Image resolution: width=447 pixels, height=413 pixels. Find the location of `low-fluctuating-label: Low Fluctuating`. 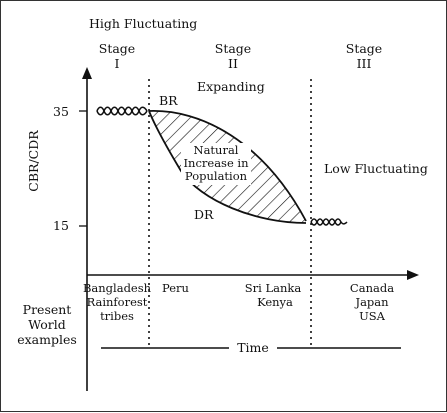

low-fluctuating-label: Low Fluctuating is located at coordinates (376, 168).